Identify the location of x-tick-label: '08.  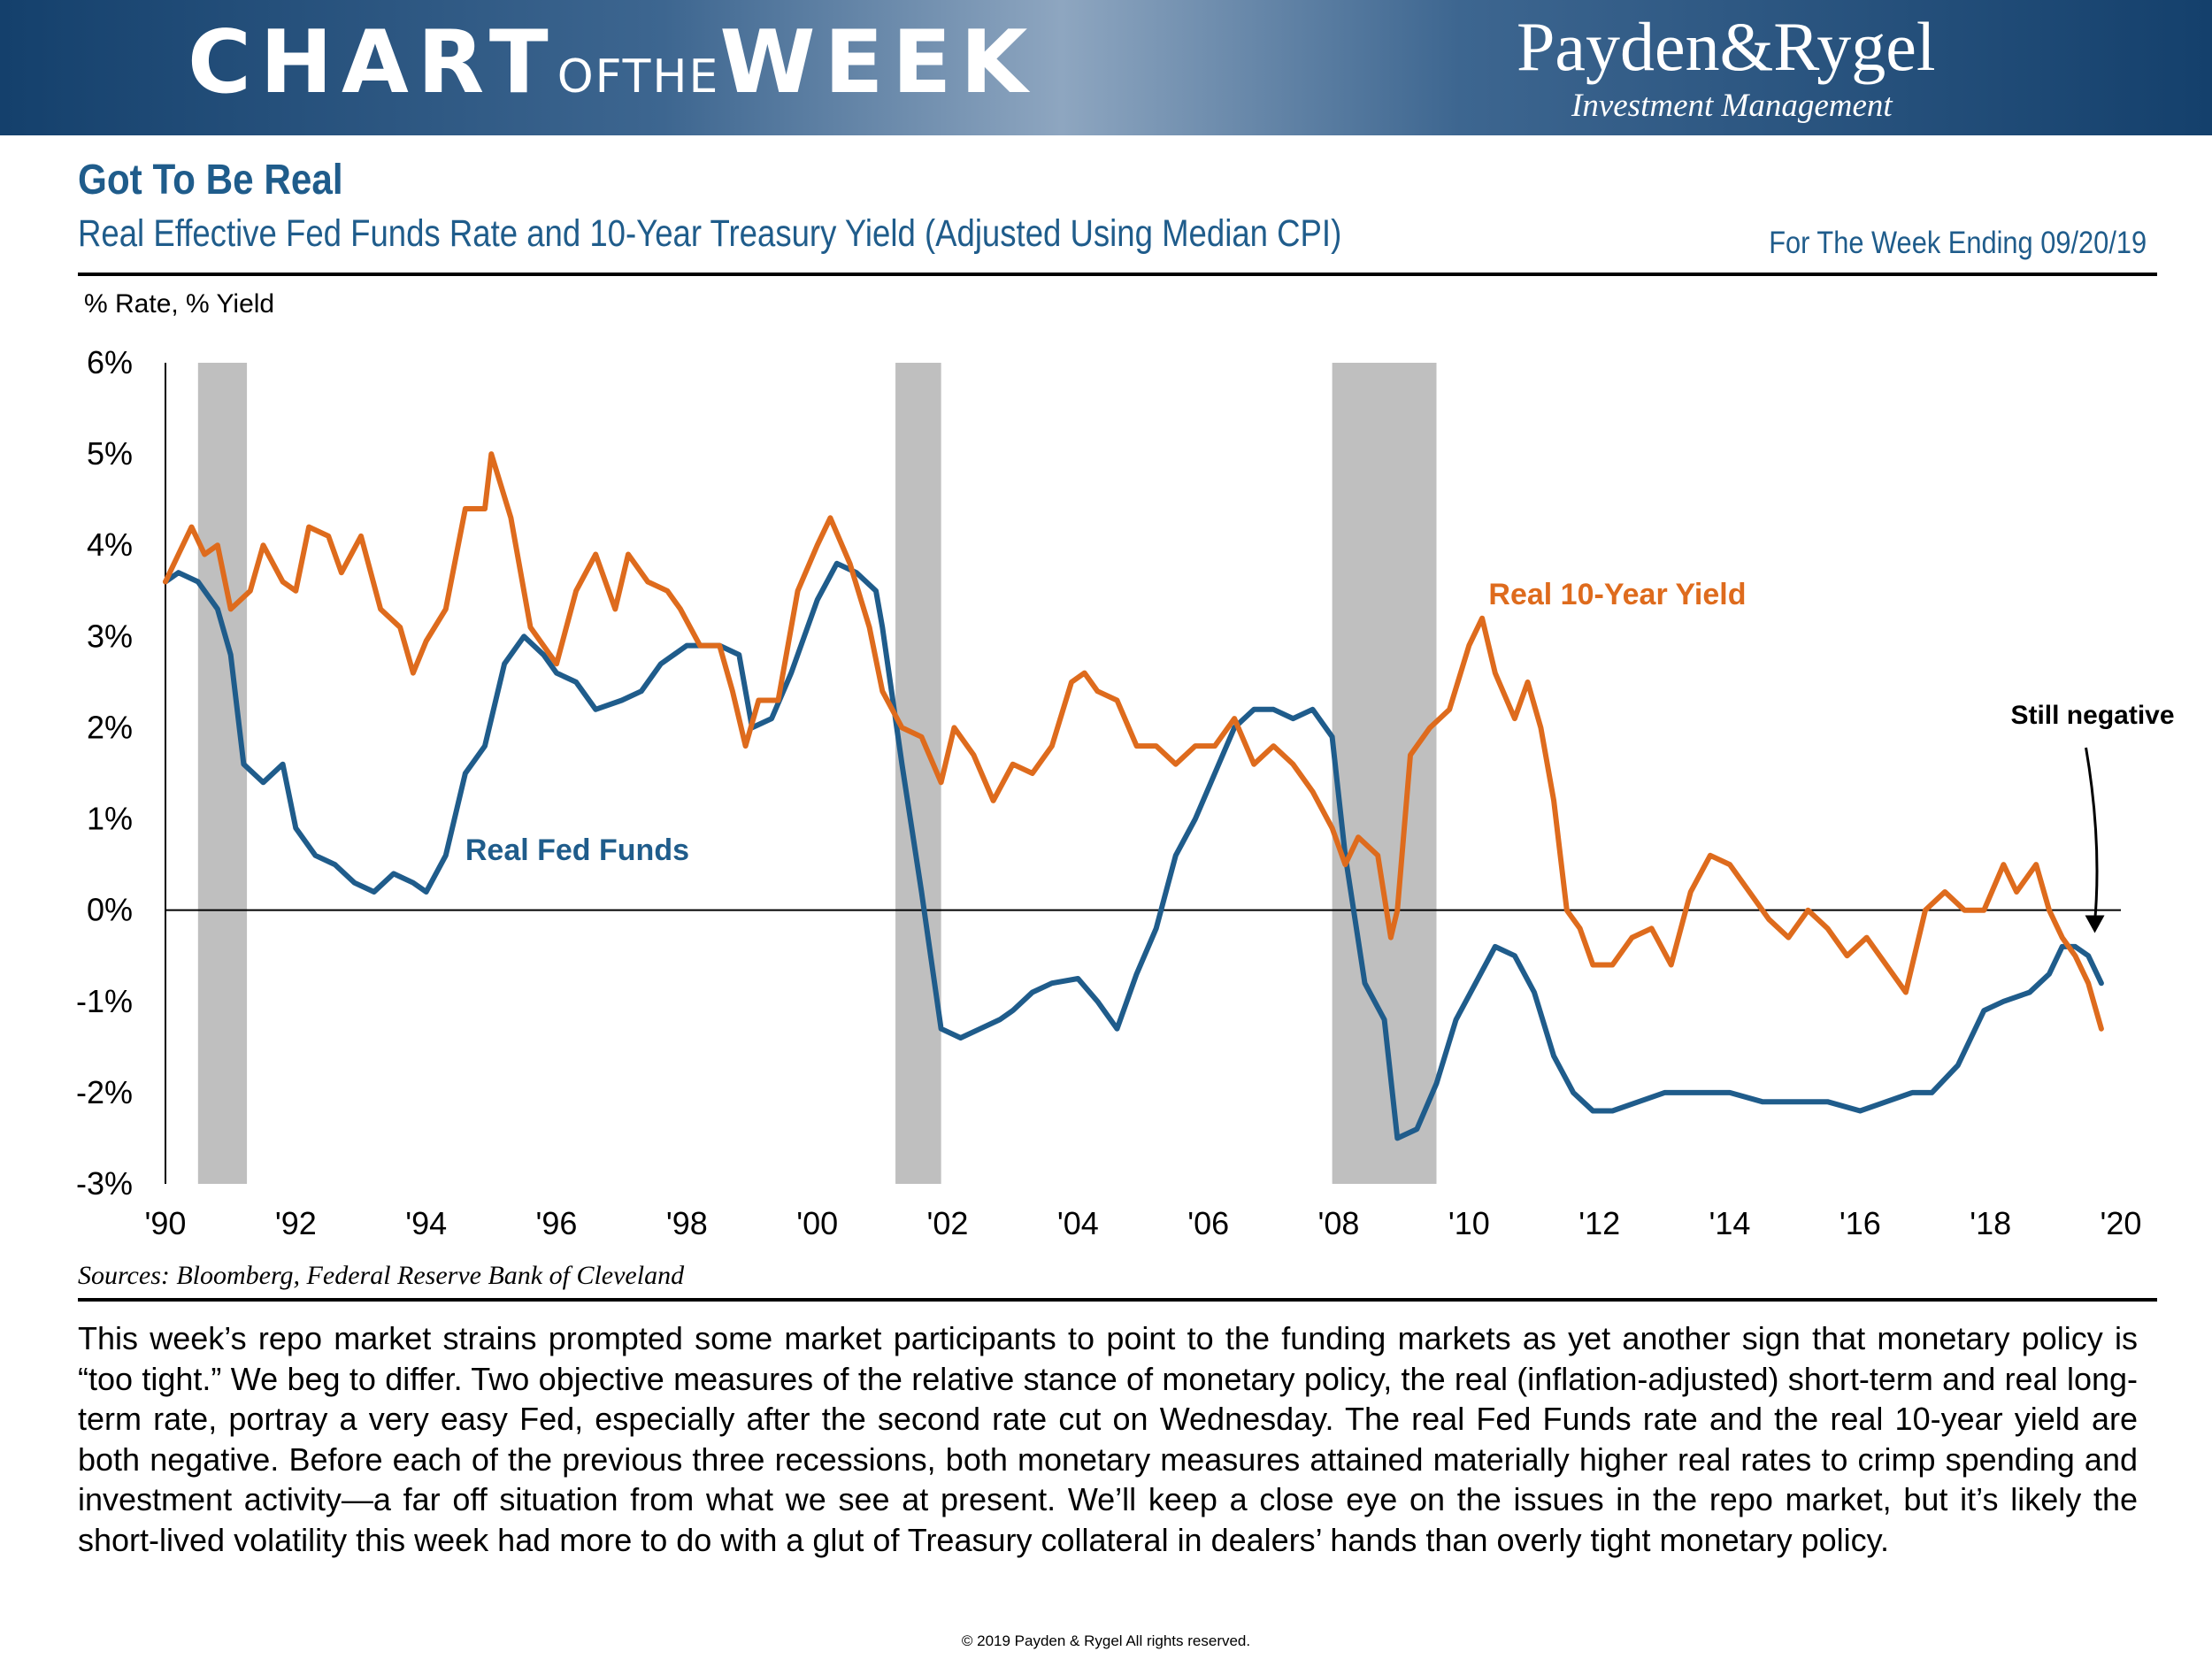
(1339, 1223).